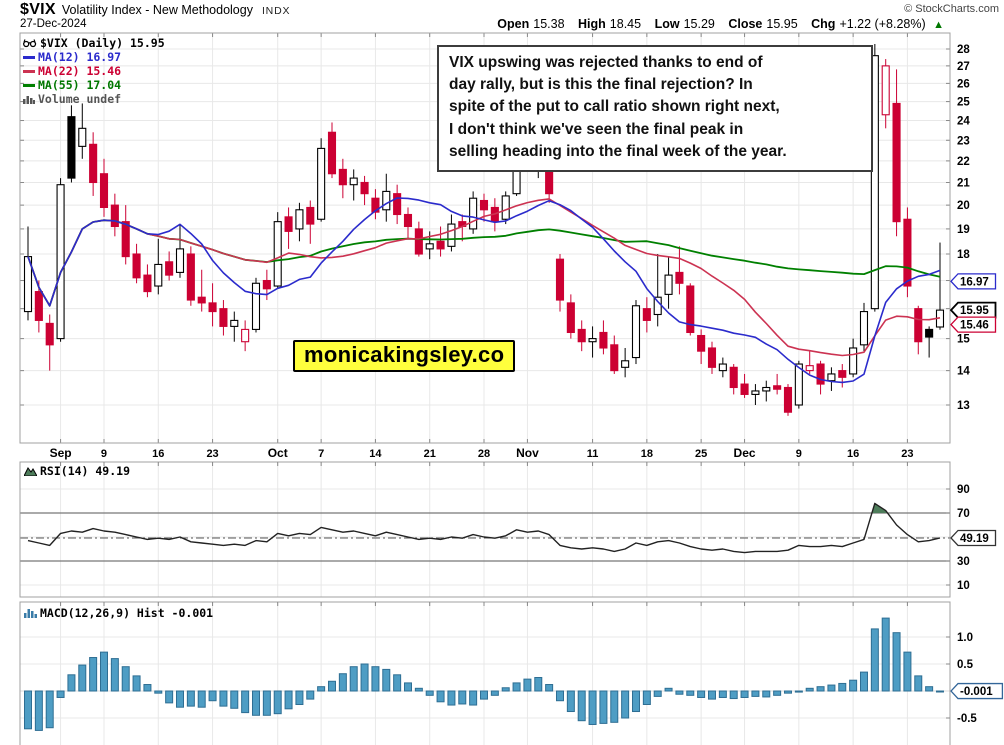  Describe the element at coordinates (963, 490) in the screenshot. I see `svg-text: 90` at that location.